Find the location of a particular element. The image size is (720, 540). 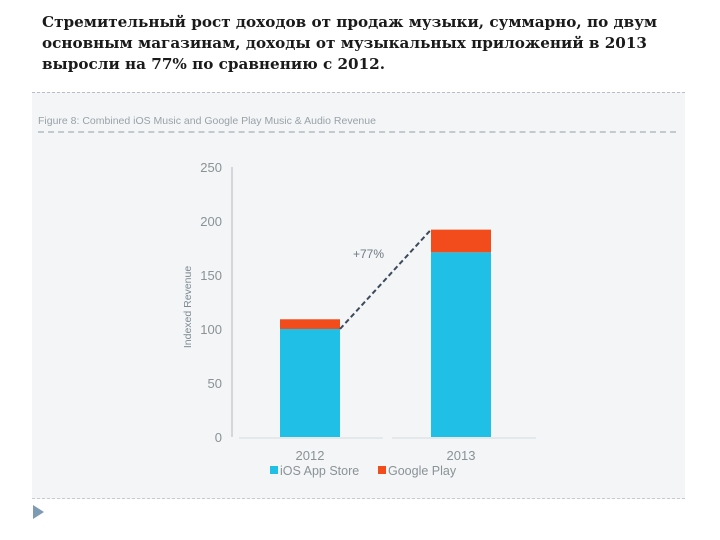

y-tick-label: 0 is located at coordinates (218, 437).